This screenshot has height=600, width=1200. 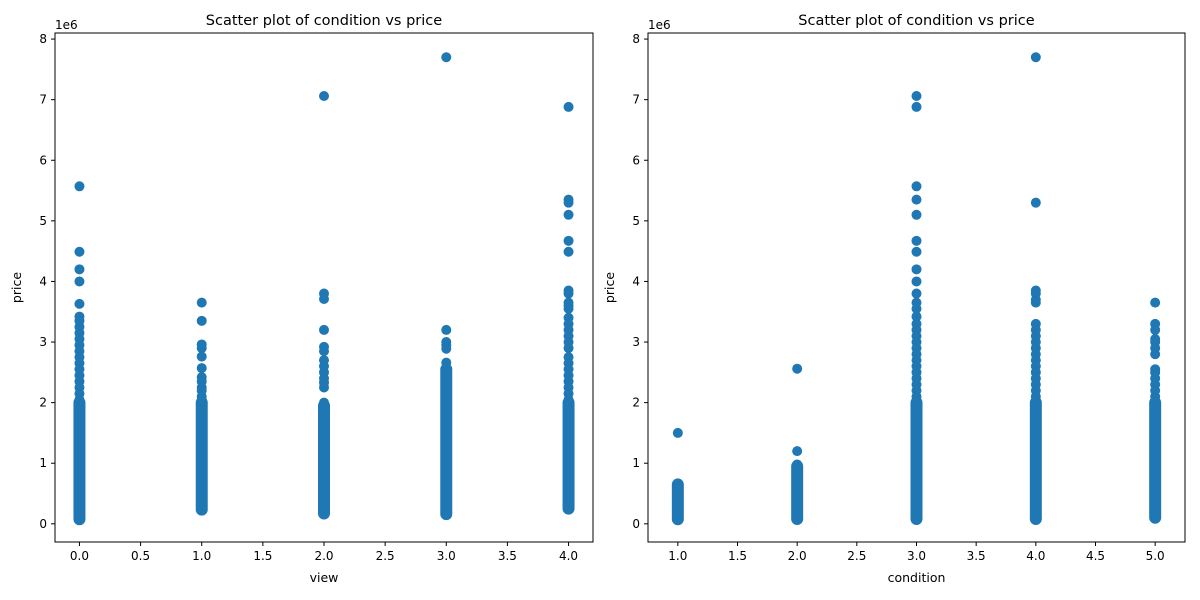 I want to click on x-tick-label: 5.0, so click(x=1155, y=556).